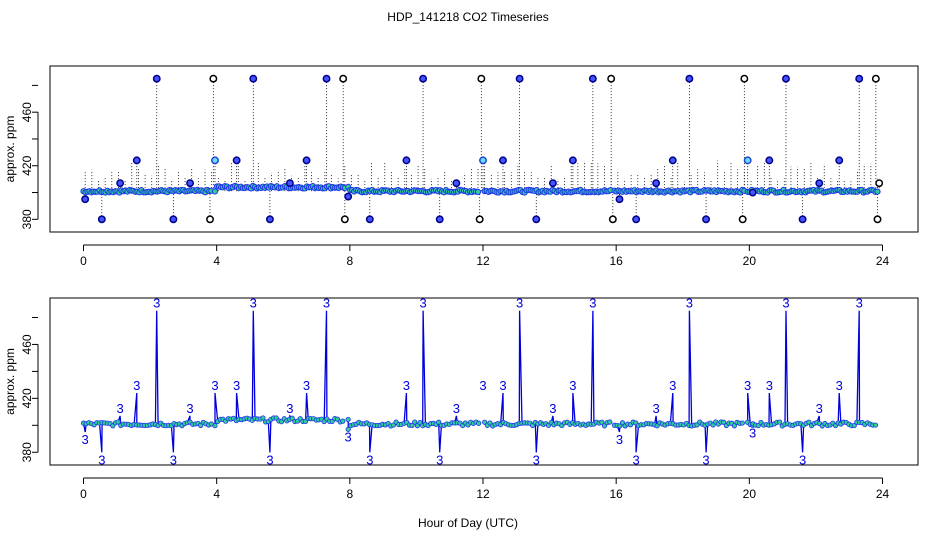  Describe the element at coordinates (468, 17) in the screenshot. I see `chart-title: HDP_141218 CO2 Timeseries` at that location.